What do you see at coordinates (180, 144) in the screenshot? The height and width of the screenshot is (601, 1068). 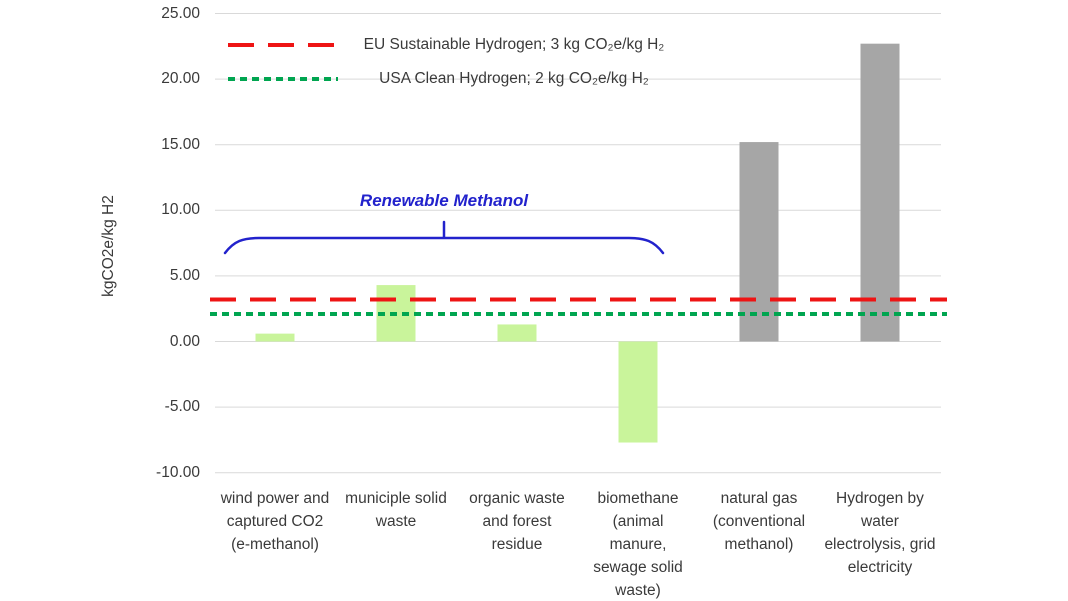 I see `y-tick-15.00: 15.00` at bounding box center [180, 144].